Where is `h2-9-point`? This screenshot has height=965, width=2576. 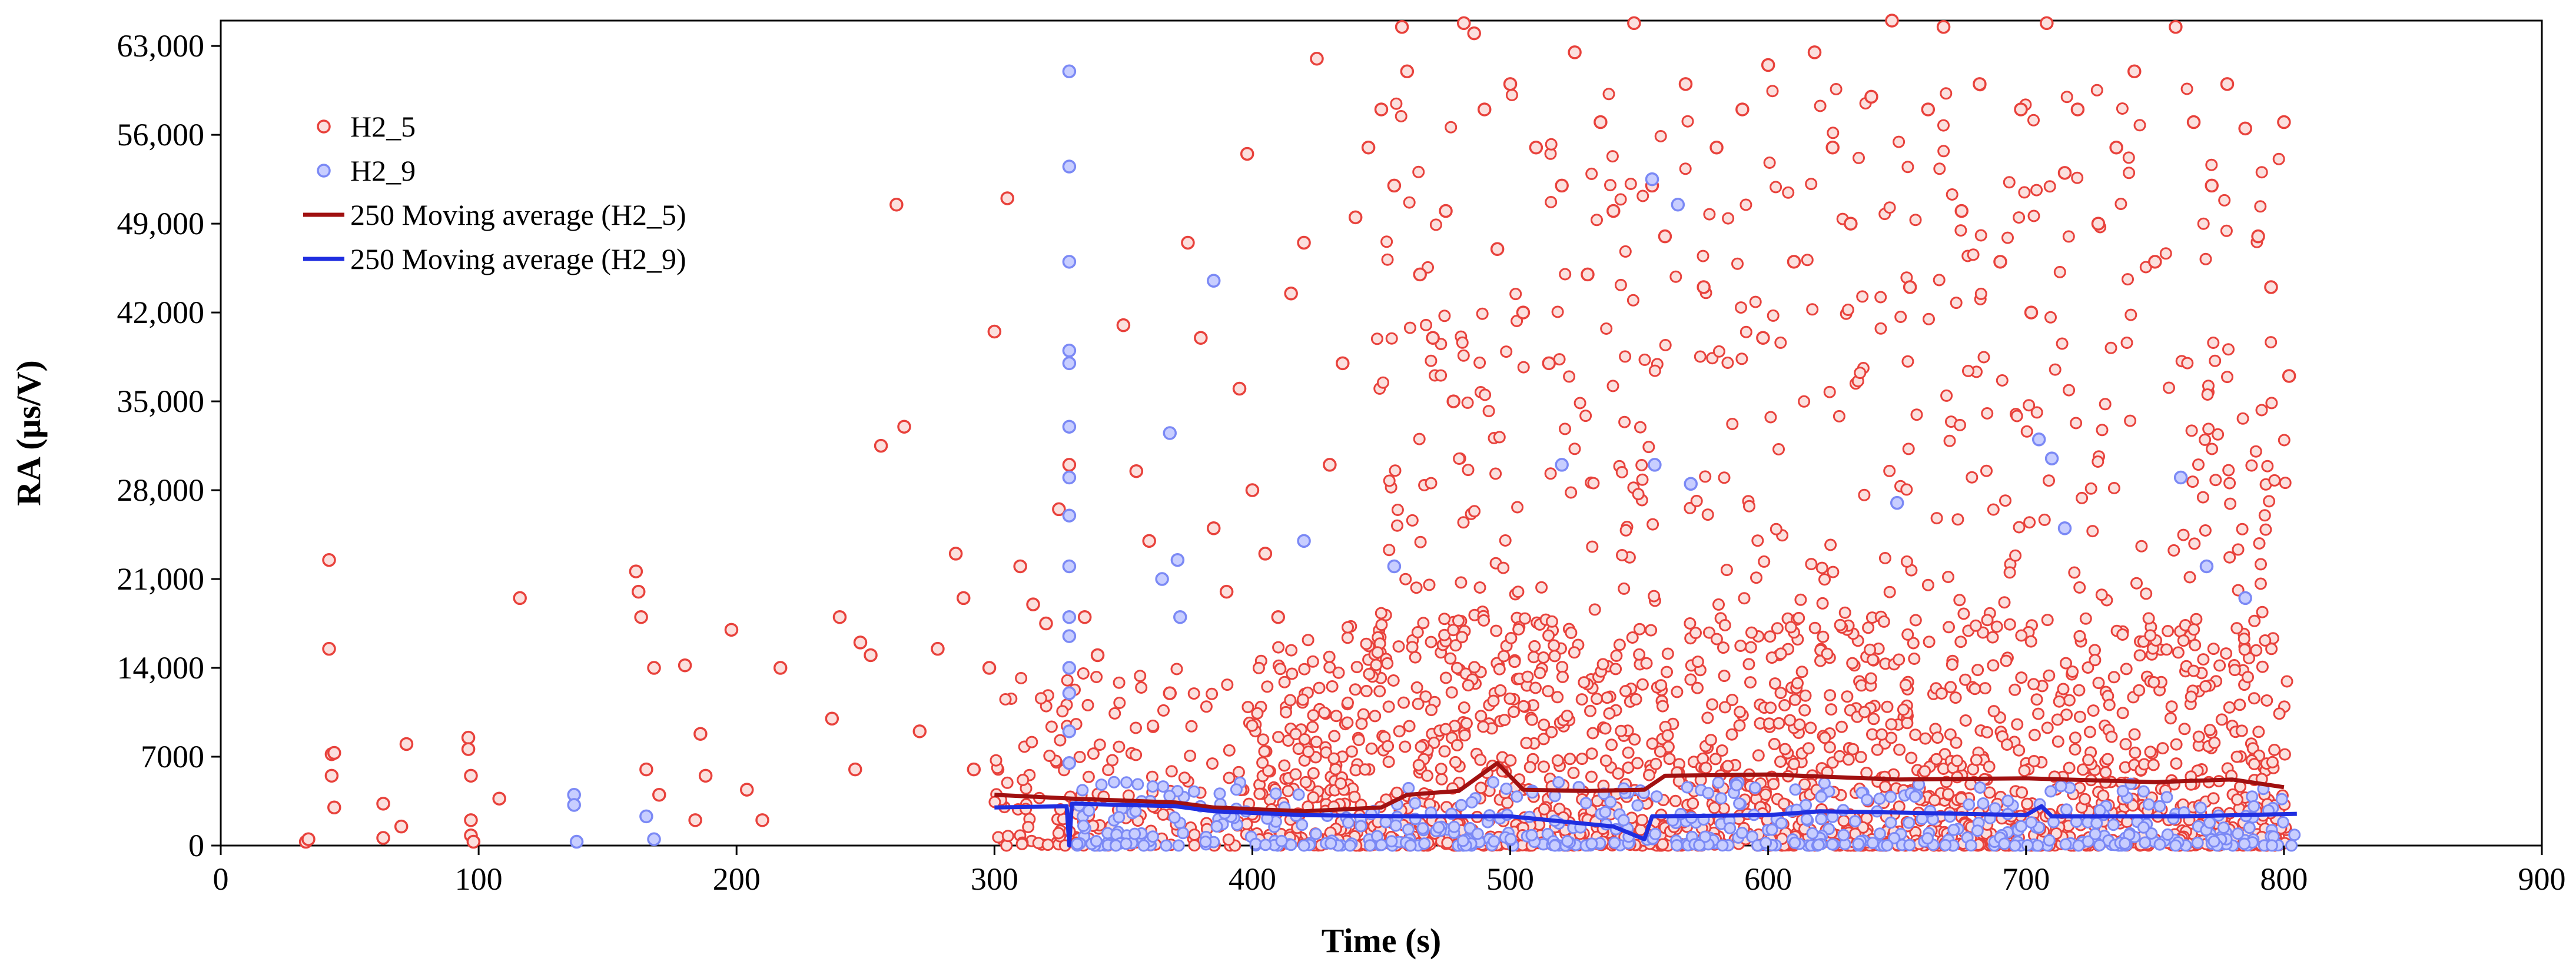 h2-9-point is located at coordinates (1069, 363).